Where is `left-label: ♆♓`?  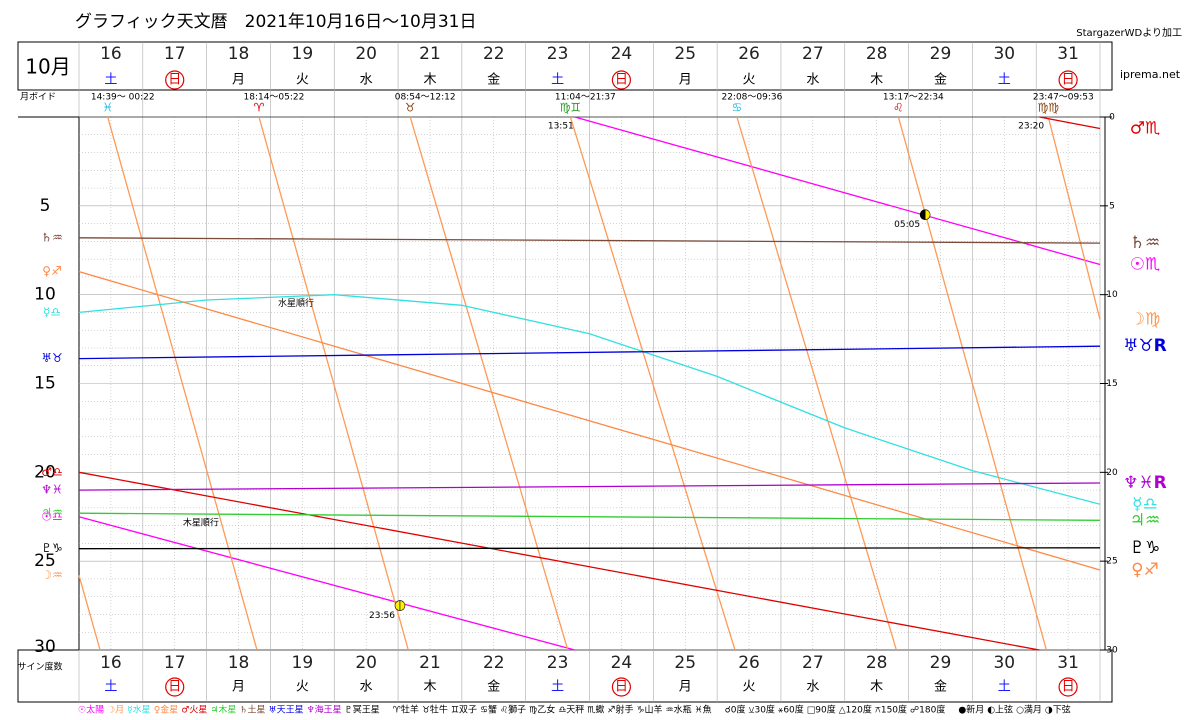 left-label: ♆♓ is located at coordinates (52, 490).